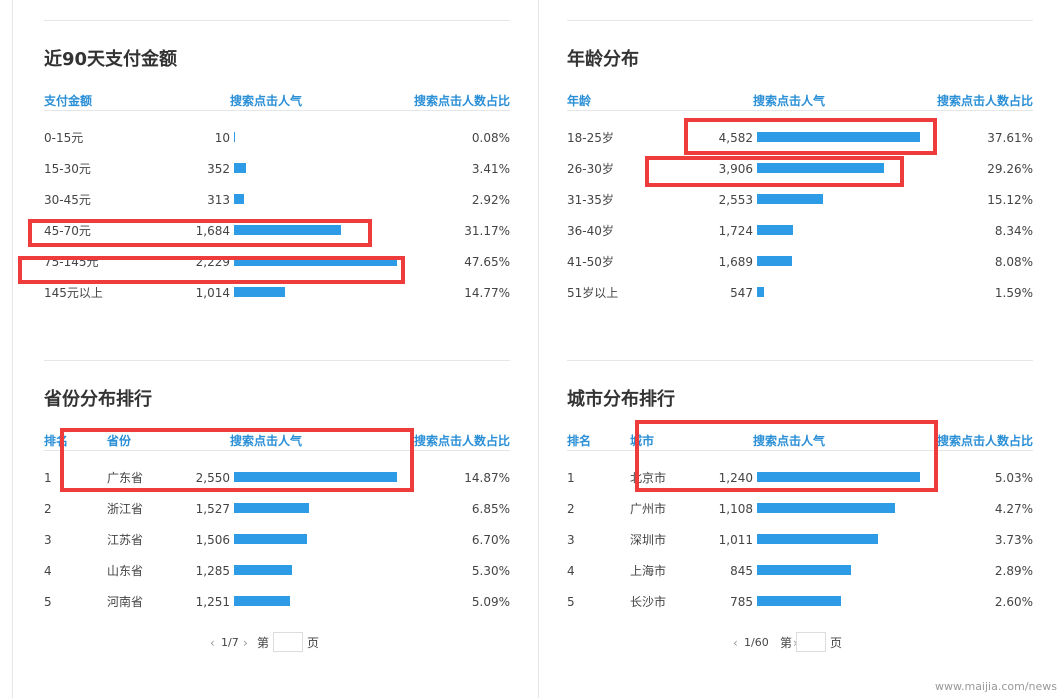 This screenshot has height=698, width=1064. Describe the element at coordinates (67, 231) in the screenshot. I see `row-label: 45-70元` at that location.